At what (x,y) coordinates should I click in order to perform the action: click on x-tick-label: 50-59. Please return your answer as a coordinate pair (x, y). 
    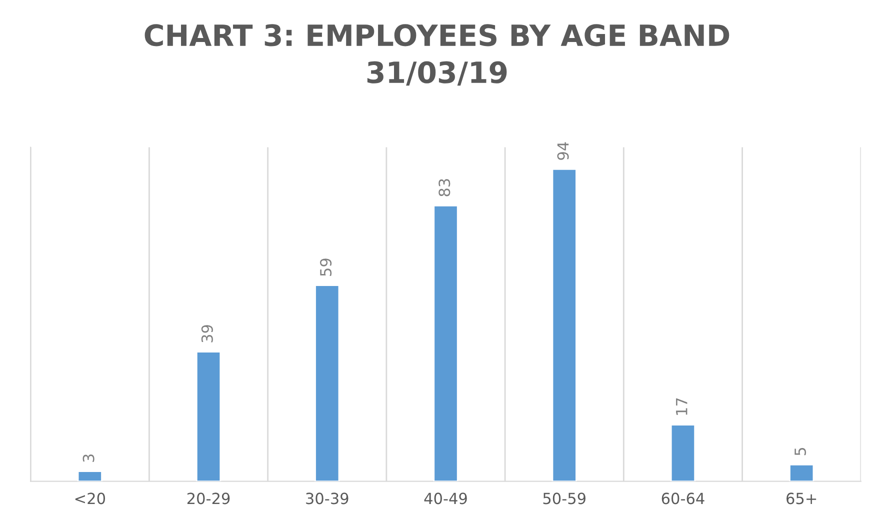
    Looking at the image, I should click on (564, 498).